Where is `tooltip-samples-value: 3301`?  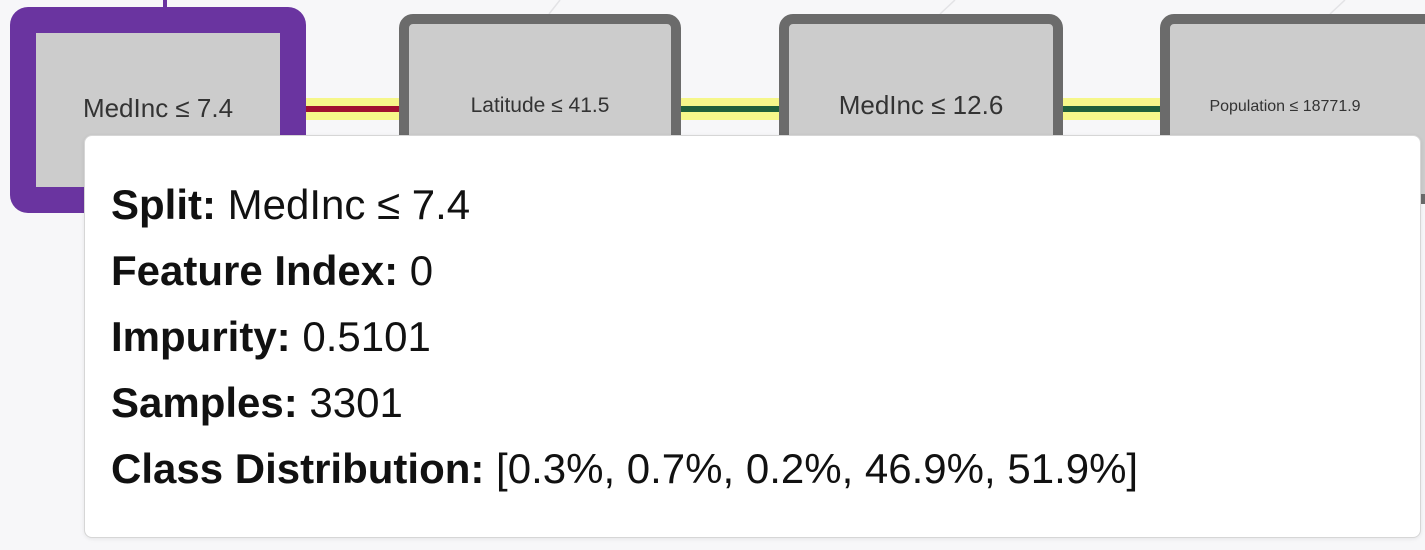
tooltip-samples-value: 3301 is located at coordinates (356, 402).